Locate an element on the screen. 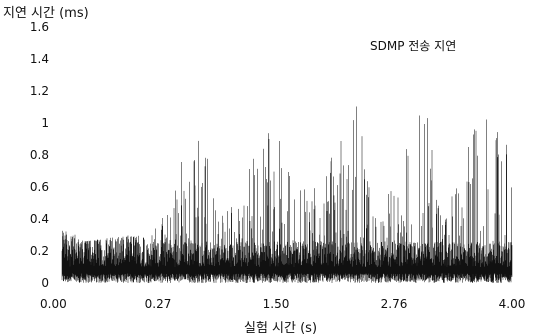 This screenshot has width=533, height=336. legend-series-label: SDMP 전송 지연 is located at coordinates (413, 46).